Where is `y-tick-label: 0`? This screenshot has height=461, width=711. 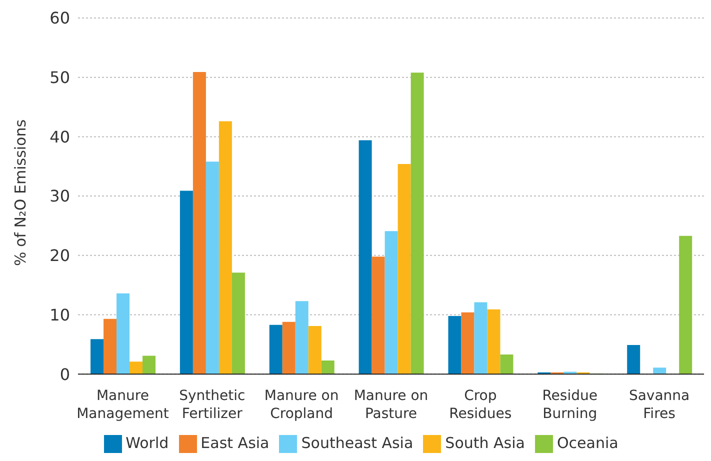 y-tick-label: 0 is located at coordinates (65, 374).